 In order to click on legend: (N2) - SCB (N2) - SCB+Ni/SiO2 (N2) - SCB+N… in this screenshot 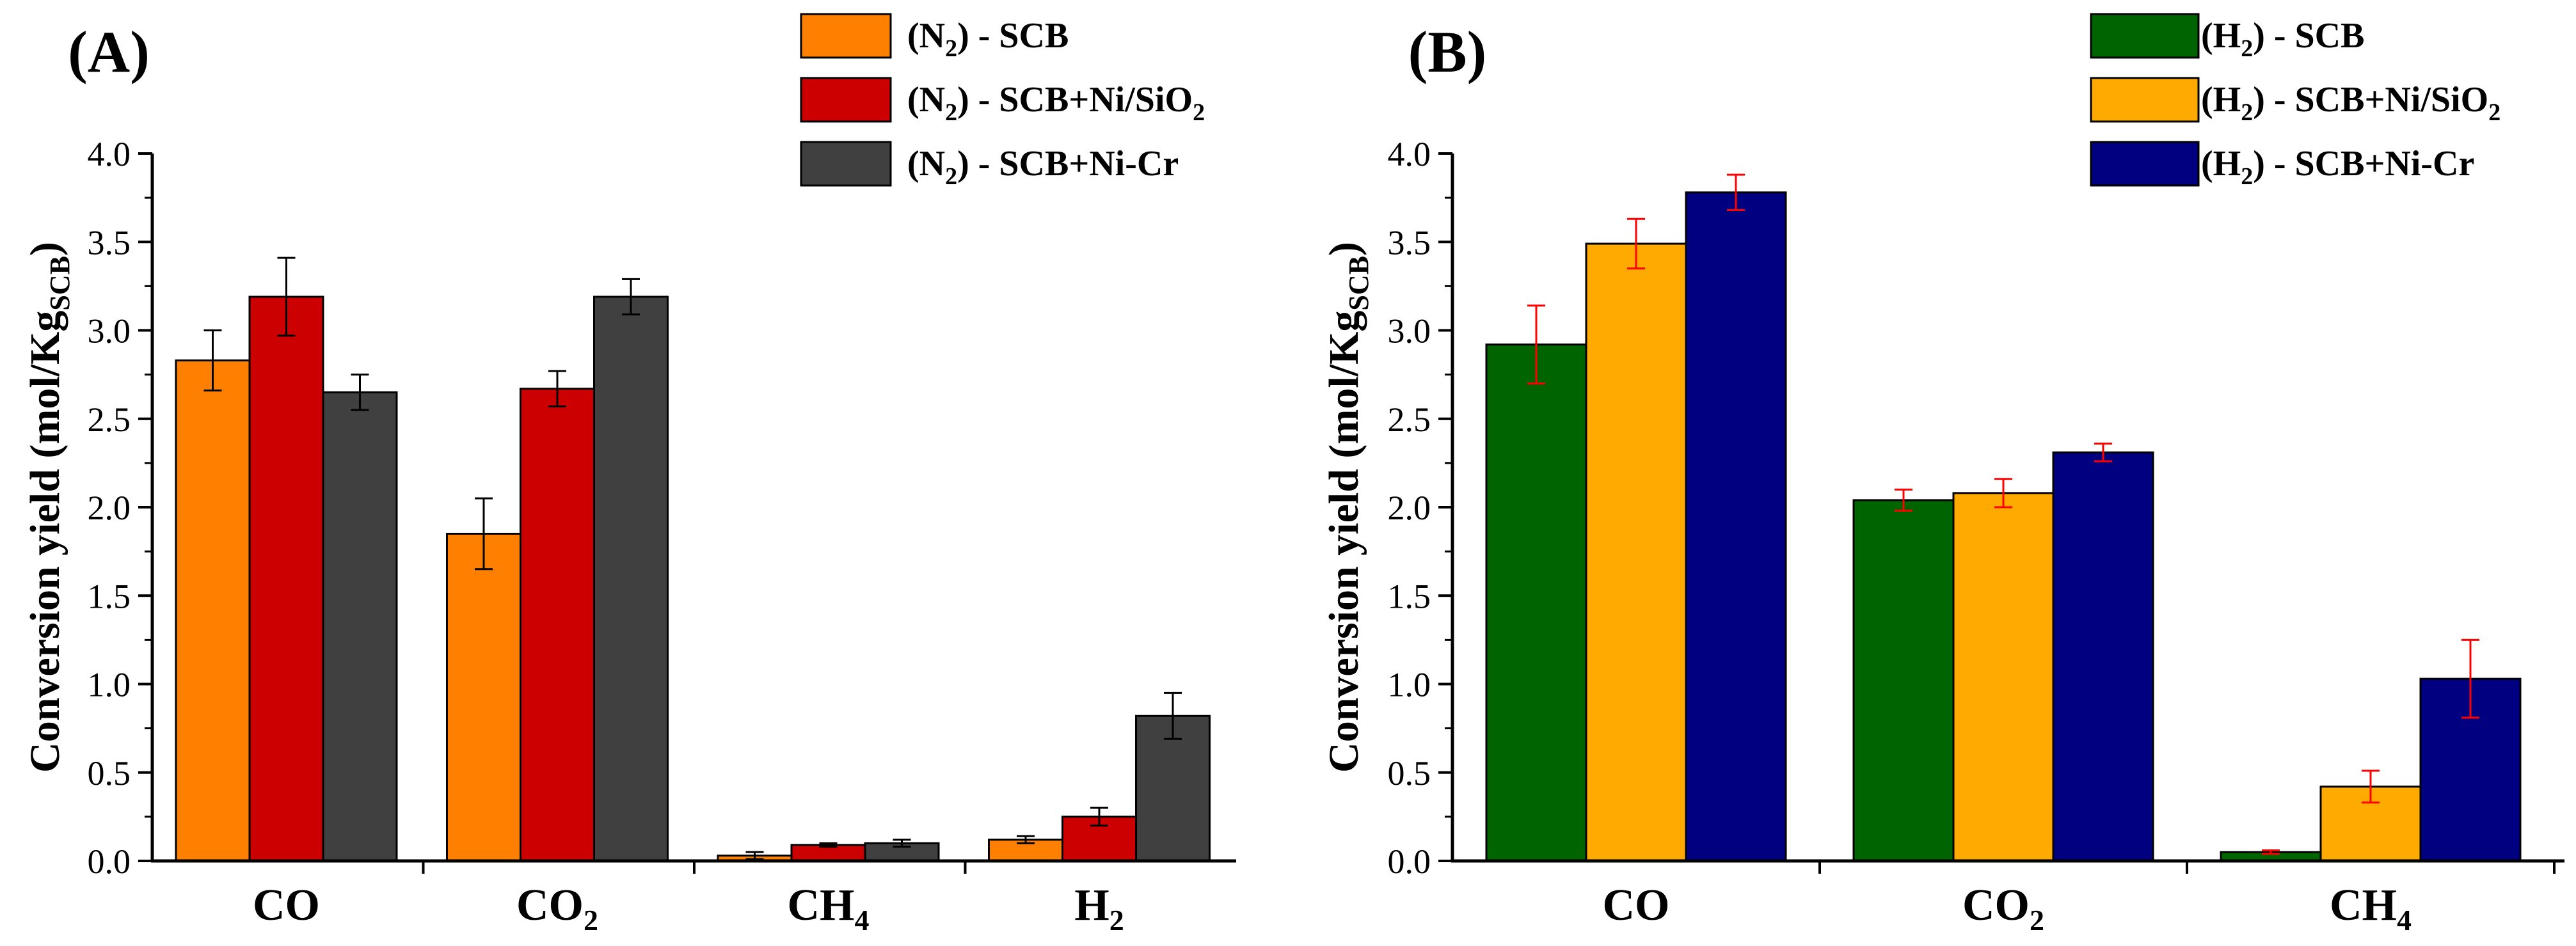, I will do `click(1003, 101)`.